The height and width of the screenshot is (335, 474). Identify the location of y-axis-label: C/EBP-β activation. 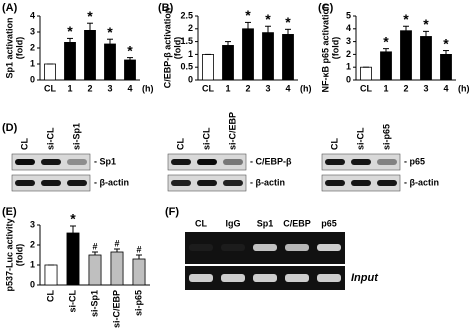
(167, 48).